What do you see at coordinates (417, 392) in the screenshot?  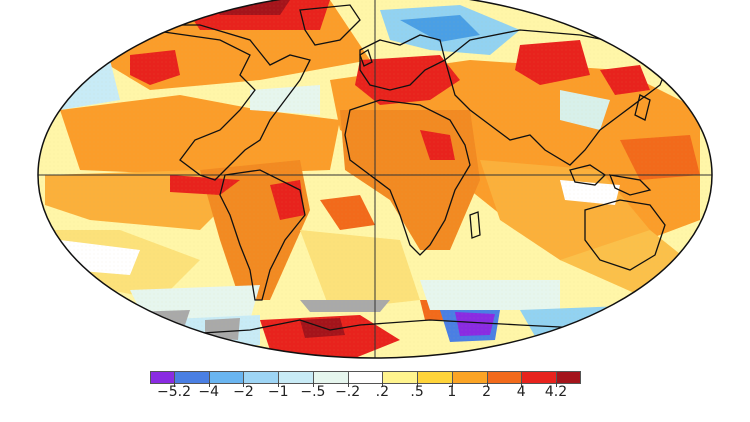 I see `legend-tick-label: .5` at bounding box center [417, 392].